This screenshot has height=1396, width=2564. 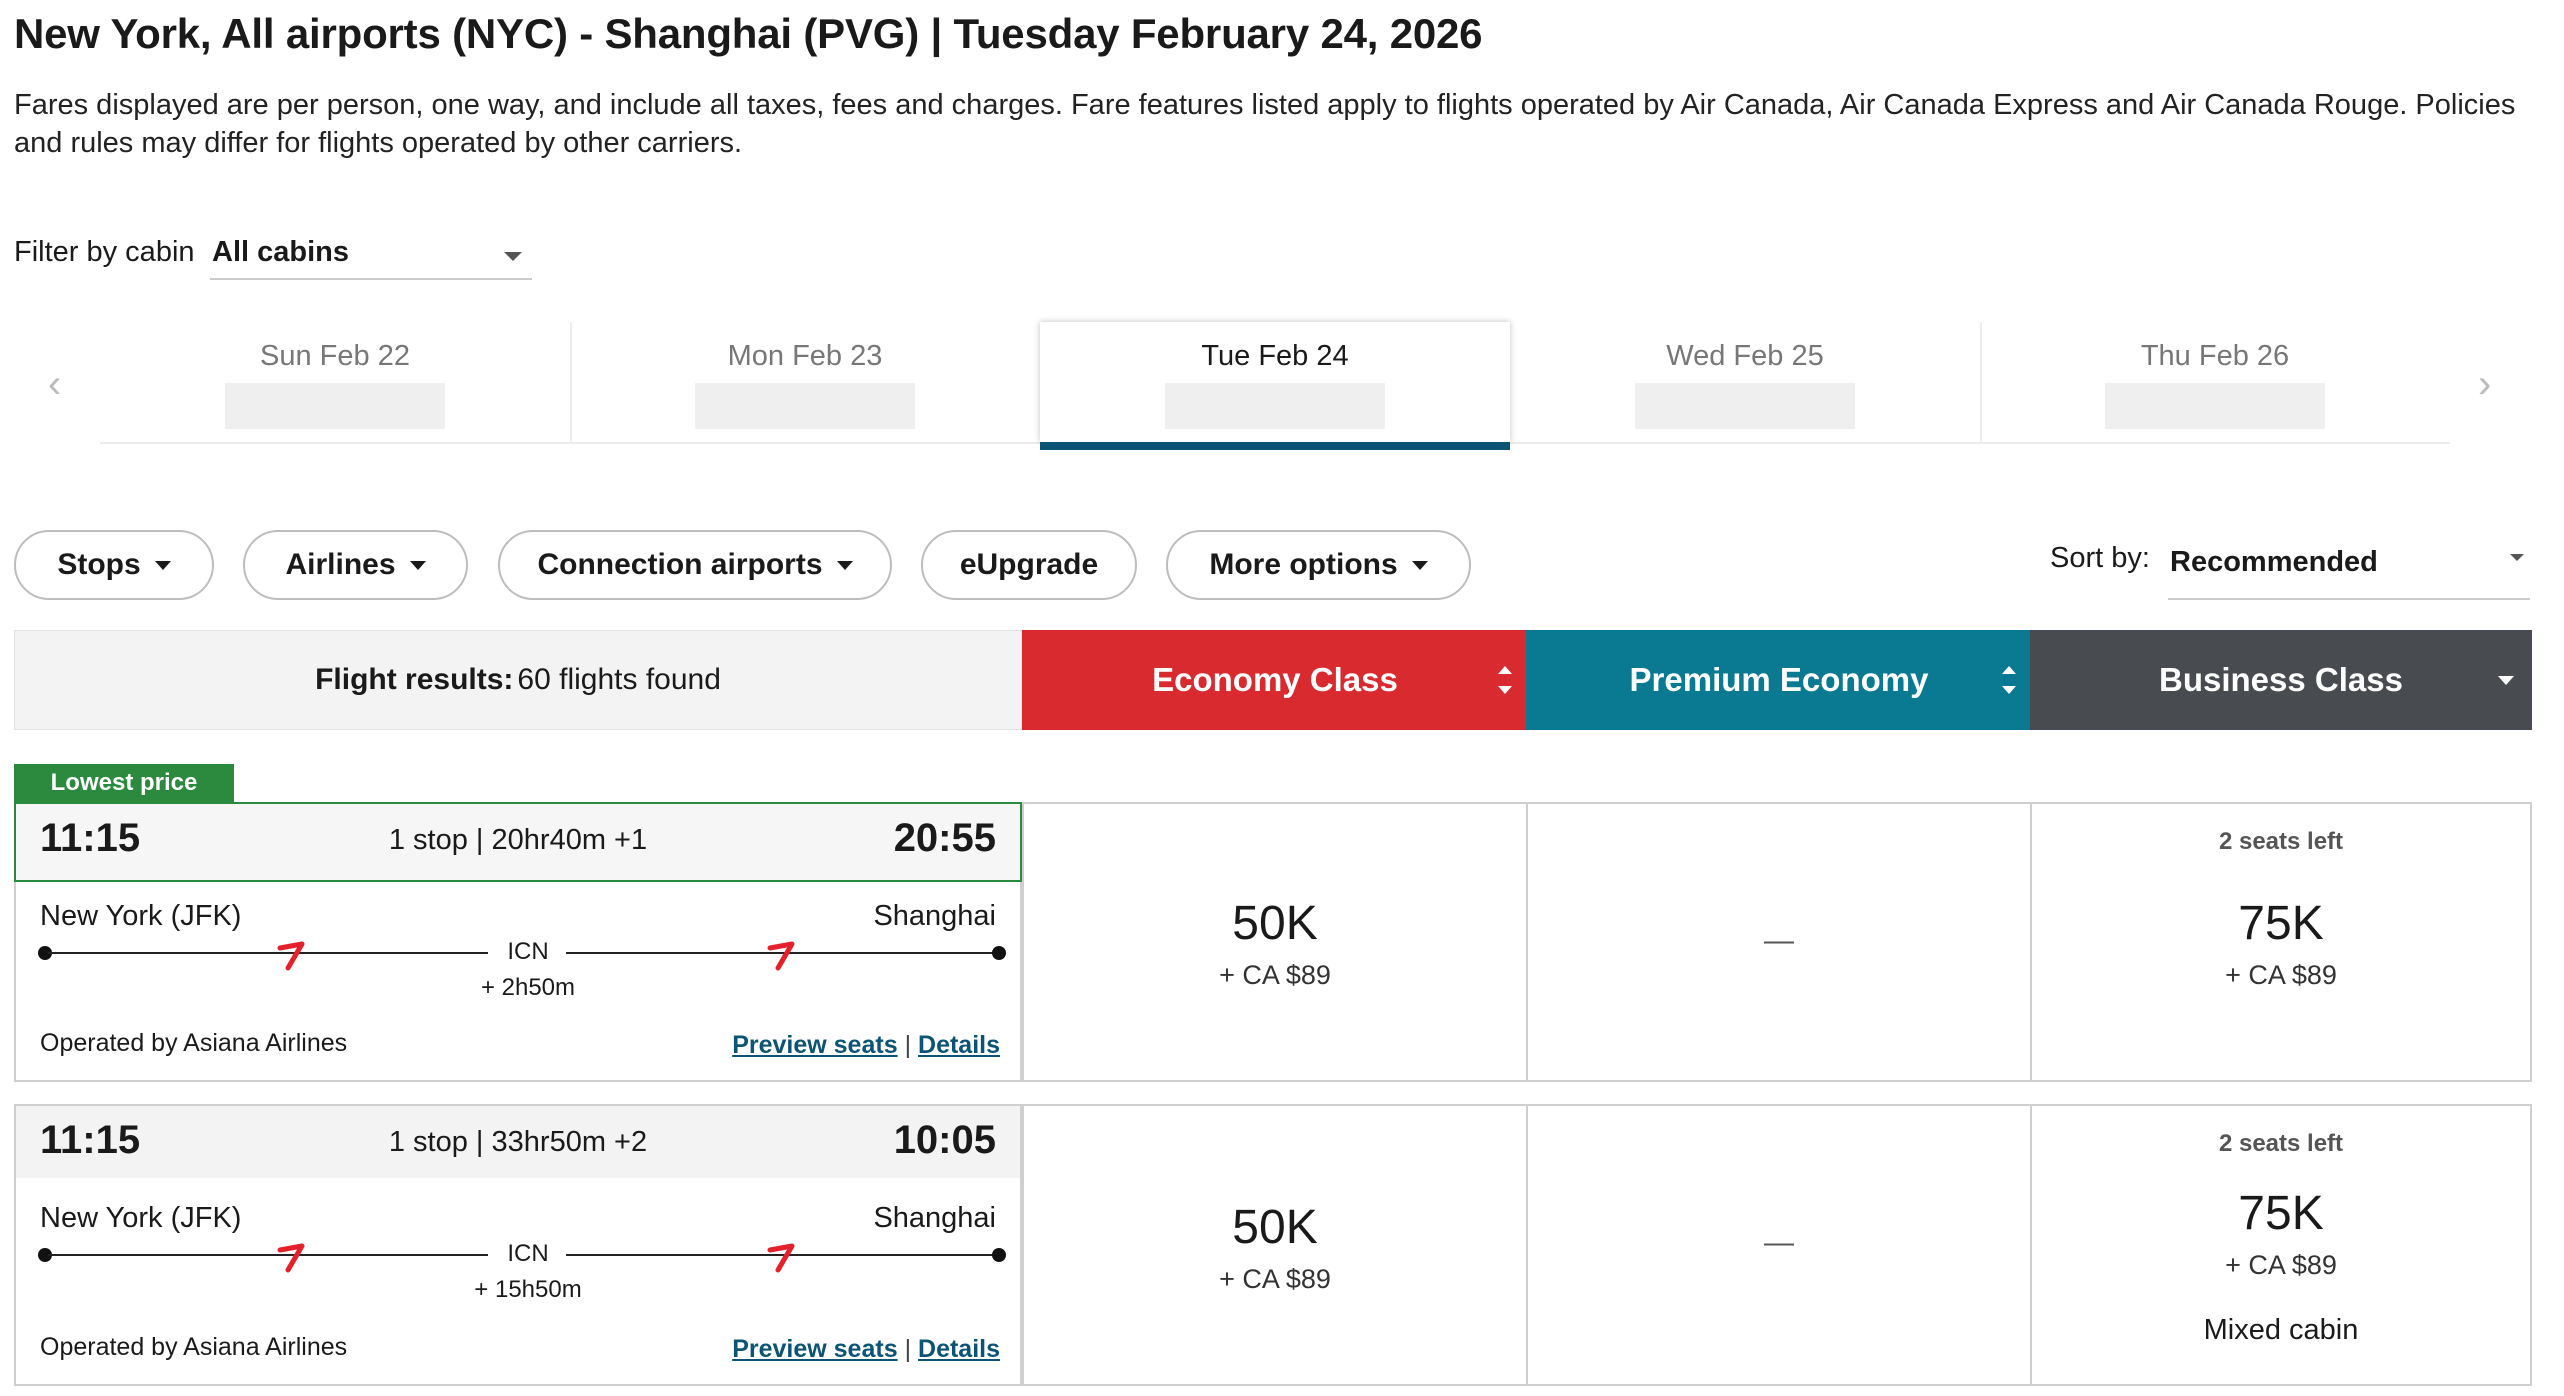 What do you see at coordinates (518, 1142) in the screenshot?
I see `flight-stops-duration: 1 stop | 33hr50m +2` at bounding box center [518, 1142].